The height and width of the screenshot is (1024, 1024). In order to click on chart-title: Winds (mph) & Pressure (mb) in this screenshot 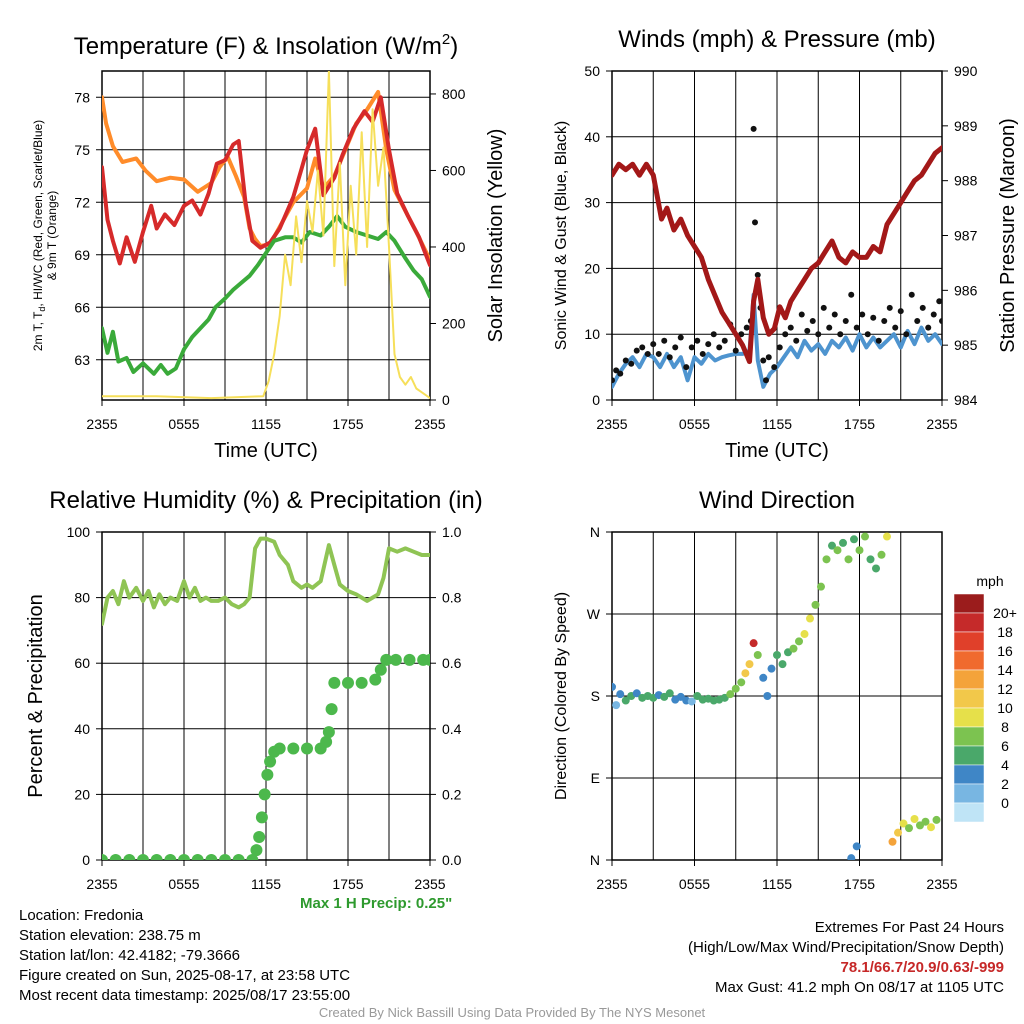, I will do `click(776, 39)`.